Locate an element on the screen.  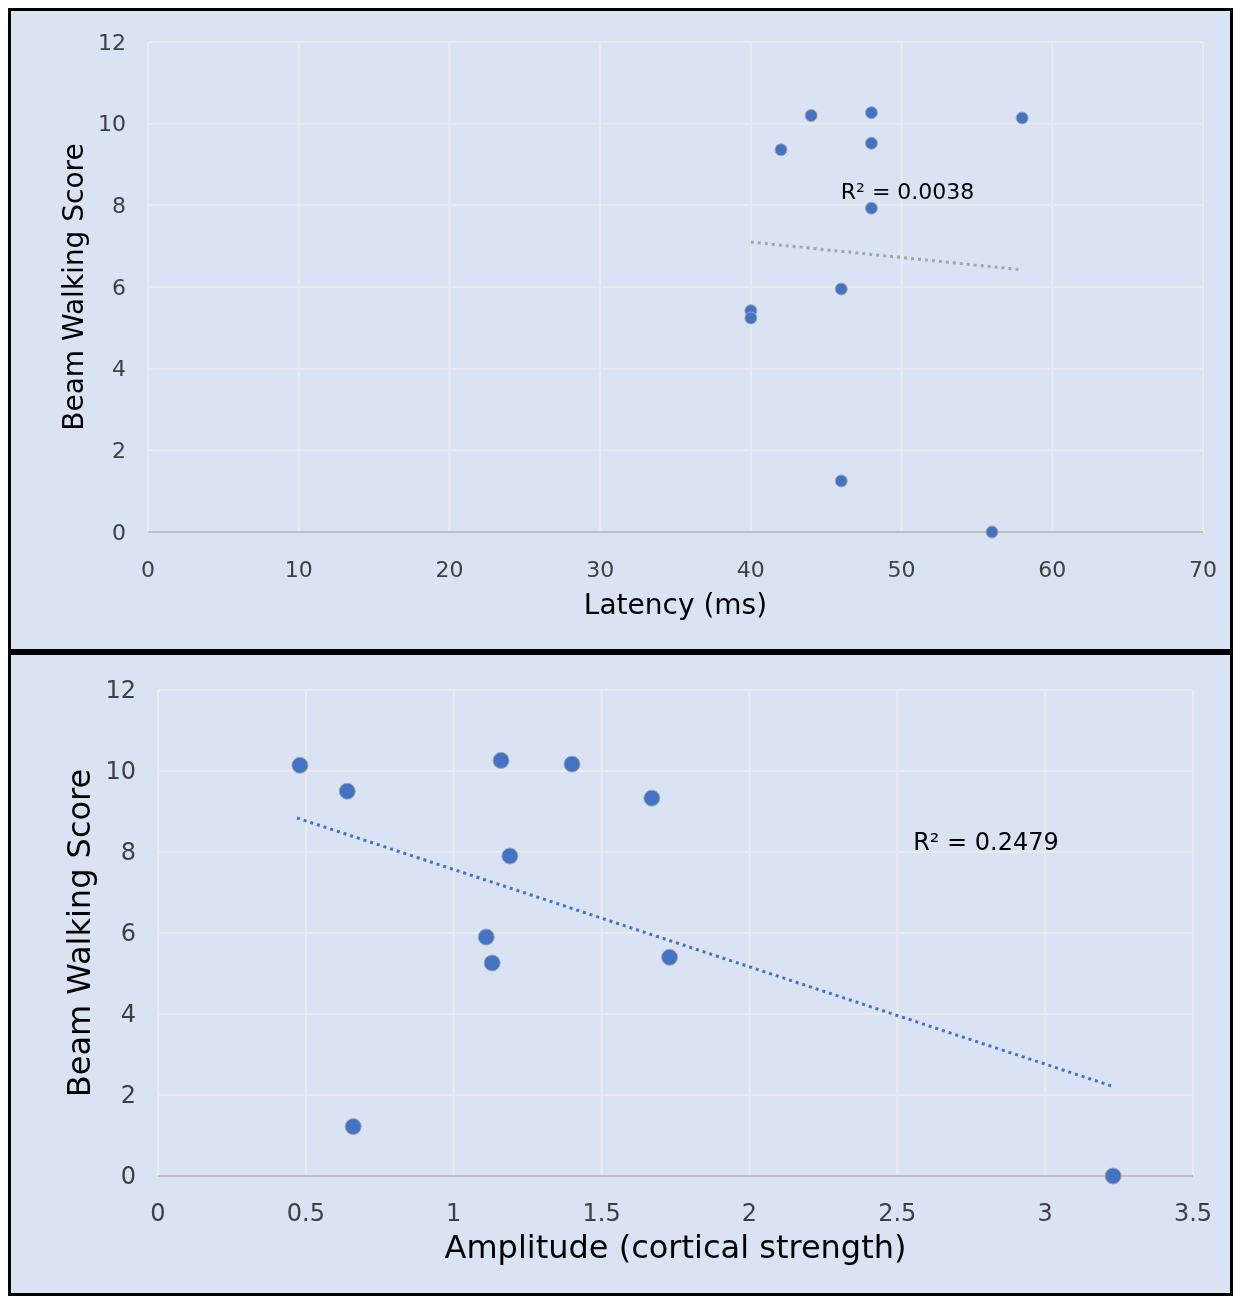
x-tick-label: 1.5 is located at coordinates (601, 1213).